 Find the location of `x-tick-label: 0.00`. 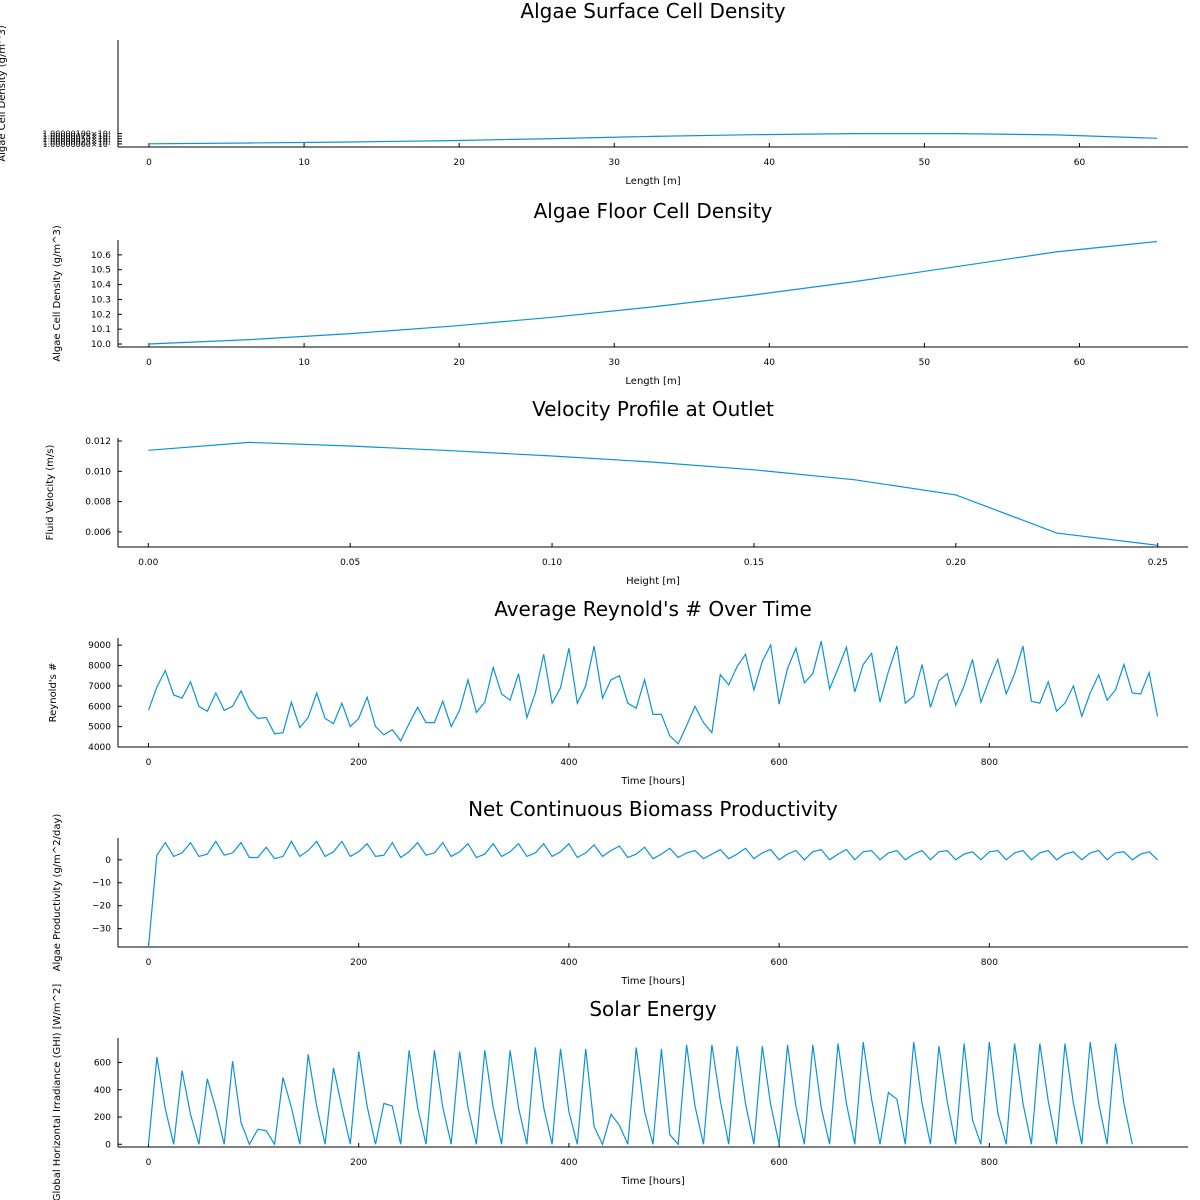

x-tick-label: 0.00 is located at coordinates (148, 563).